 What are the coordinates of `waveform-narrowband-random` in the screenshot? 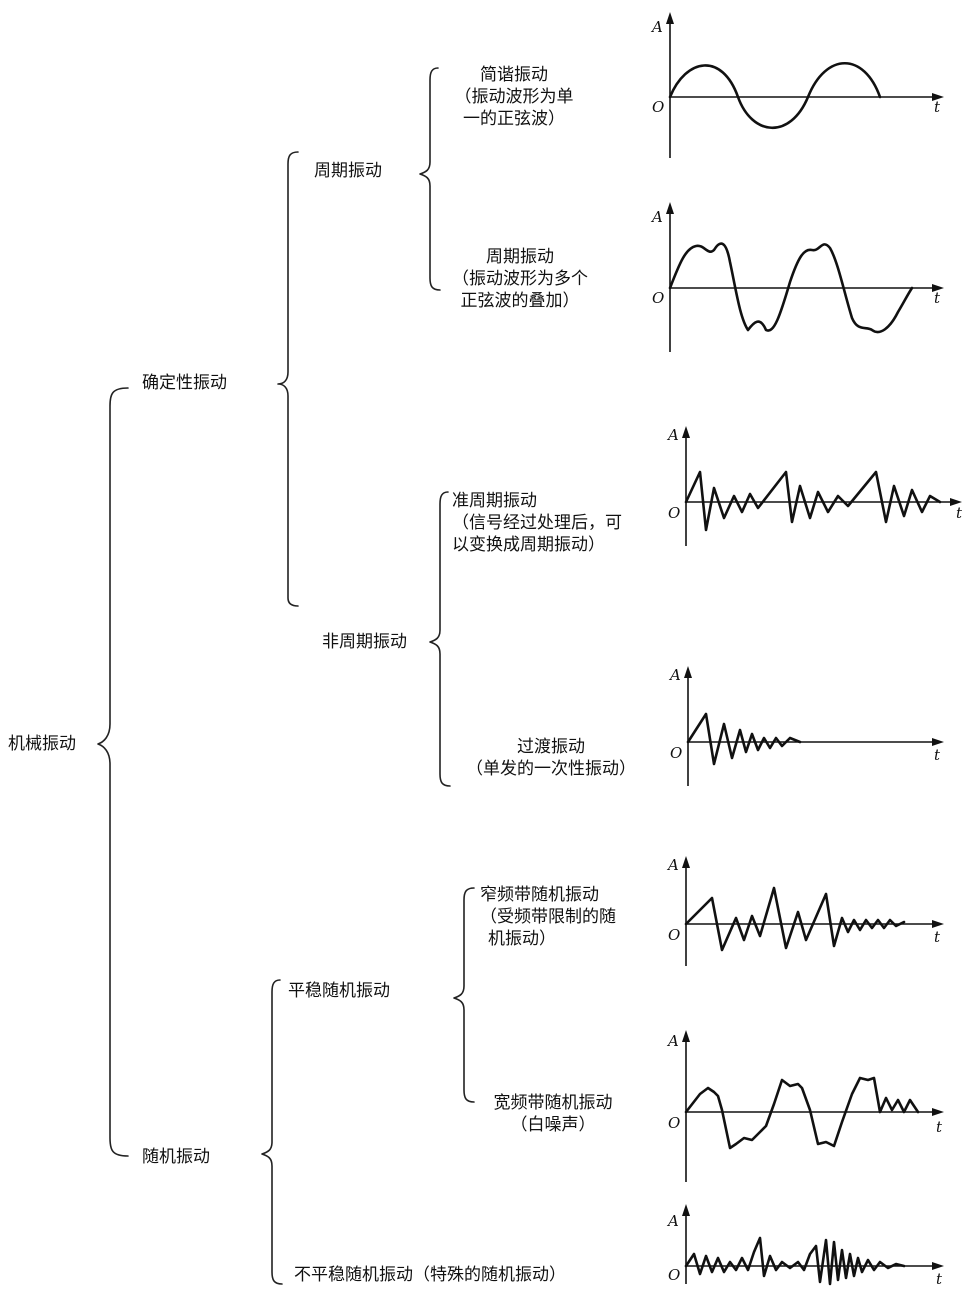 It's located at (795, 919).